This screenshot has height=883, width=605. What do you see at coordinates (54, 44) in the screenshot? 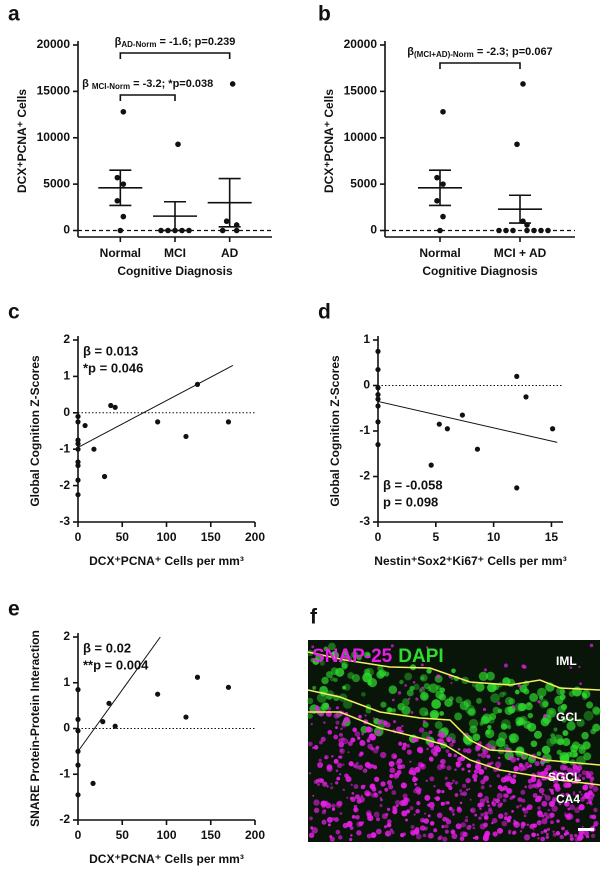
I see `y-tick-label: 20000` at bounding box center [54, 44].